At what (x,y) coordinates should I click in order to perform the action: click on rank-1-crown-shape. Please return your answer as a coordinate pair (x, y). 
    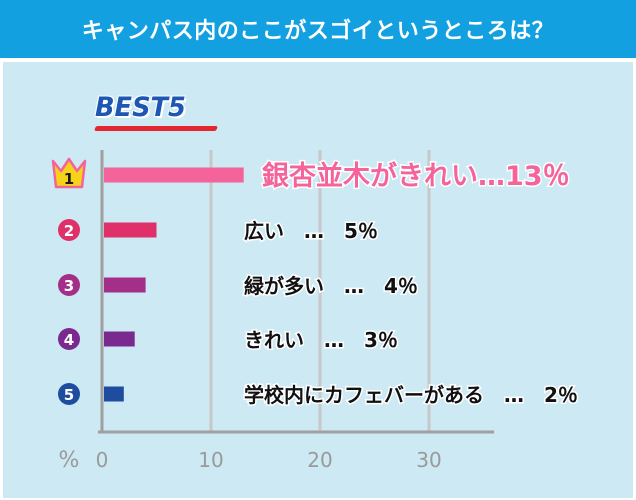
    Looking at the image, I should click on (69, 173).